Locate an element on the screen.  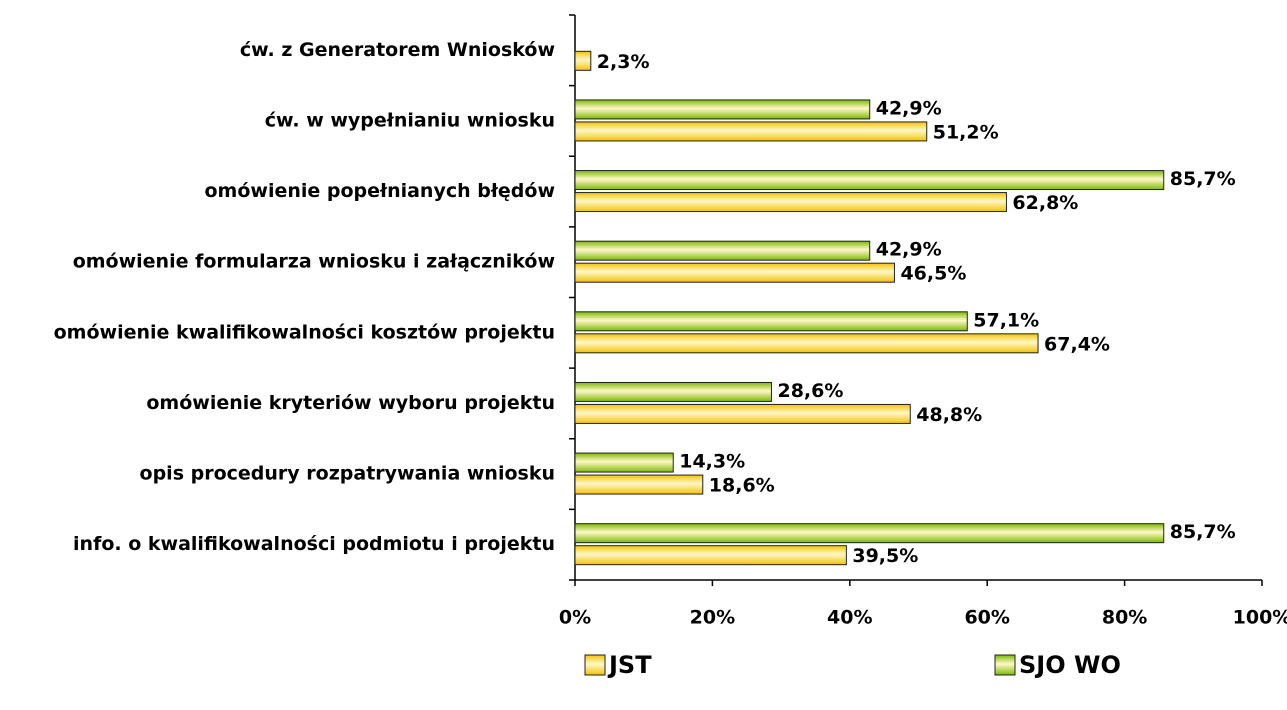
value-label: 67,4% is located at coordinates (1077, 344).